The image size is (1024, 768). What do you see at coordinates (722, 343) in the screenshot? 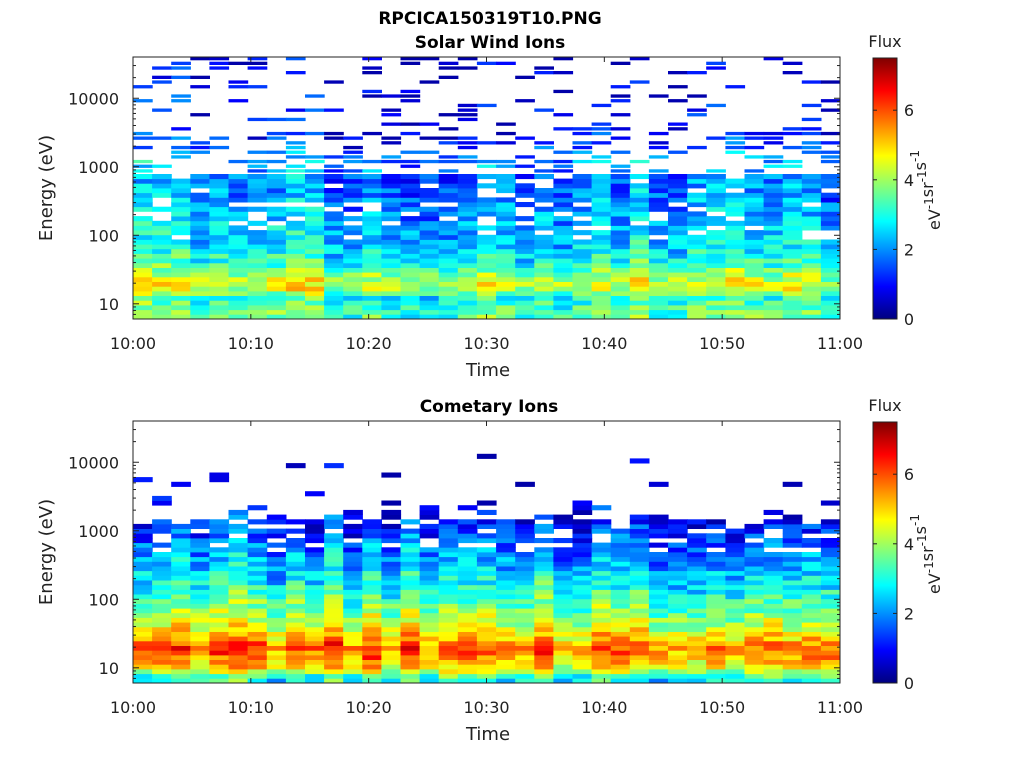
I see `x-tick-label: 10:50` at bounding box center [722, 343].